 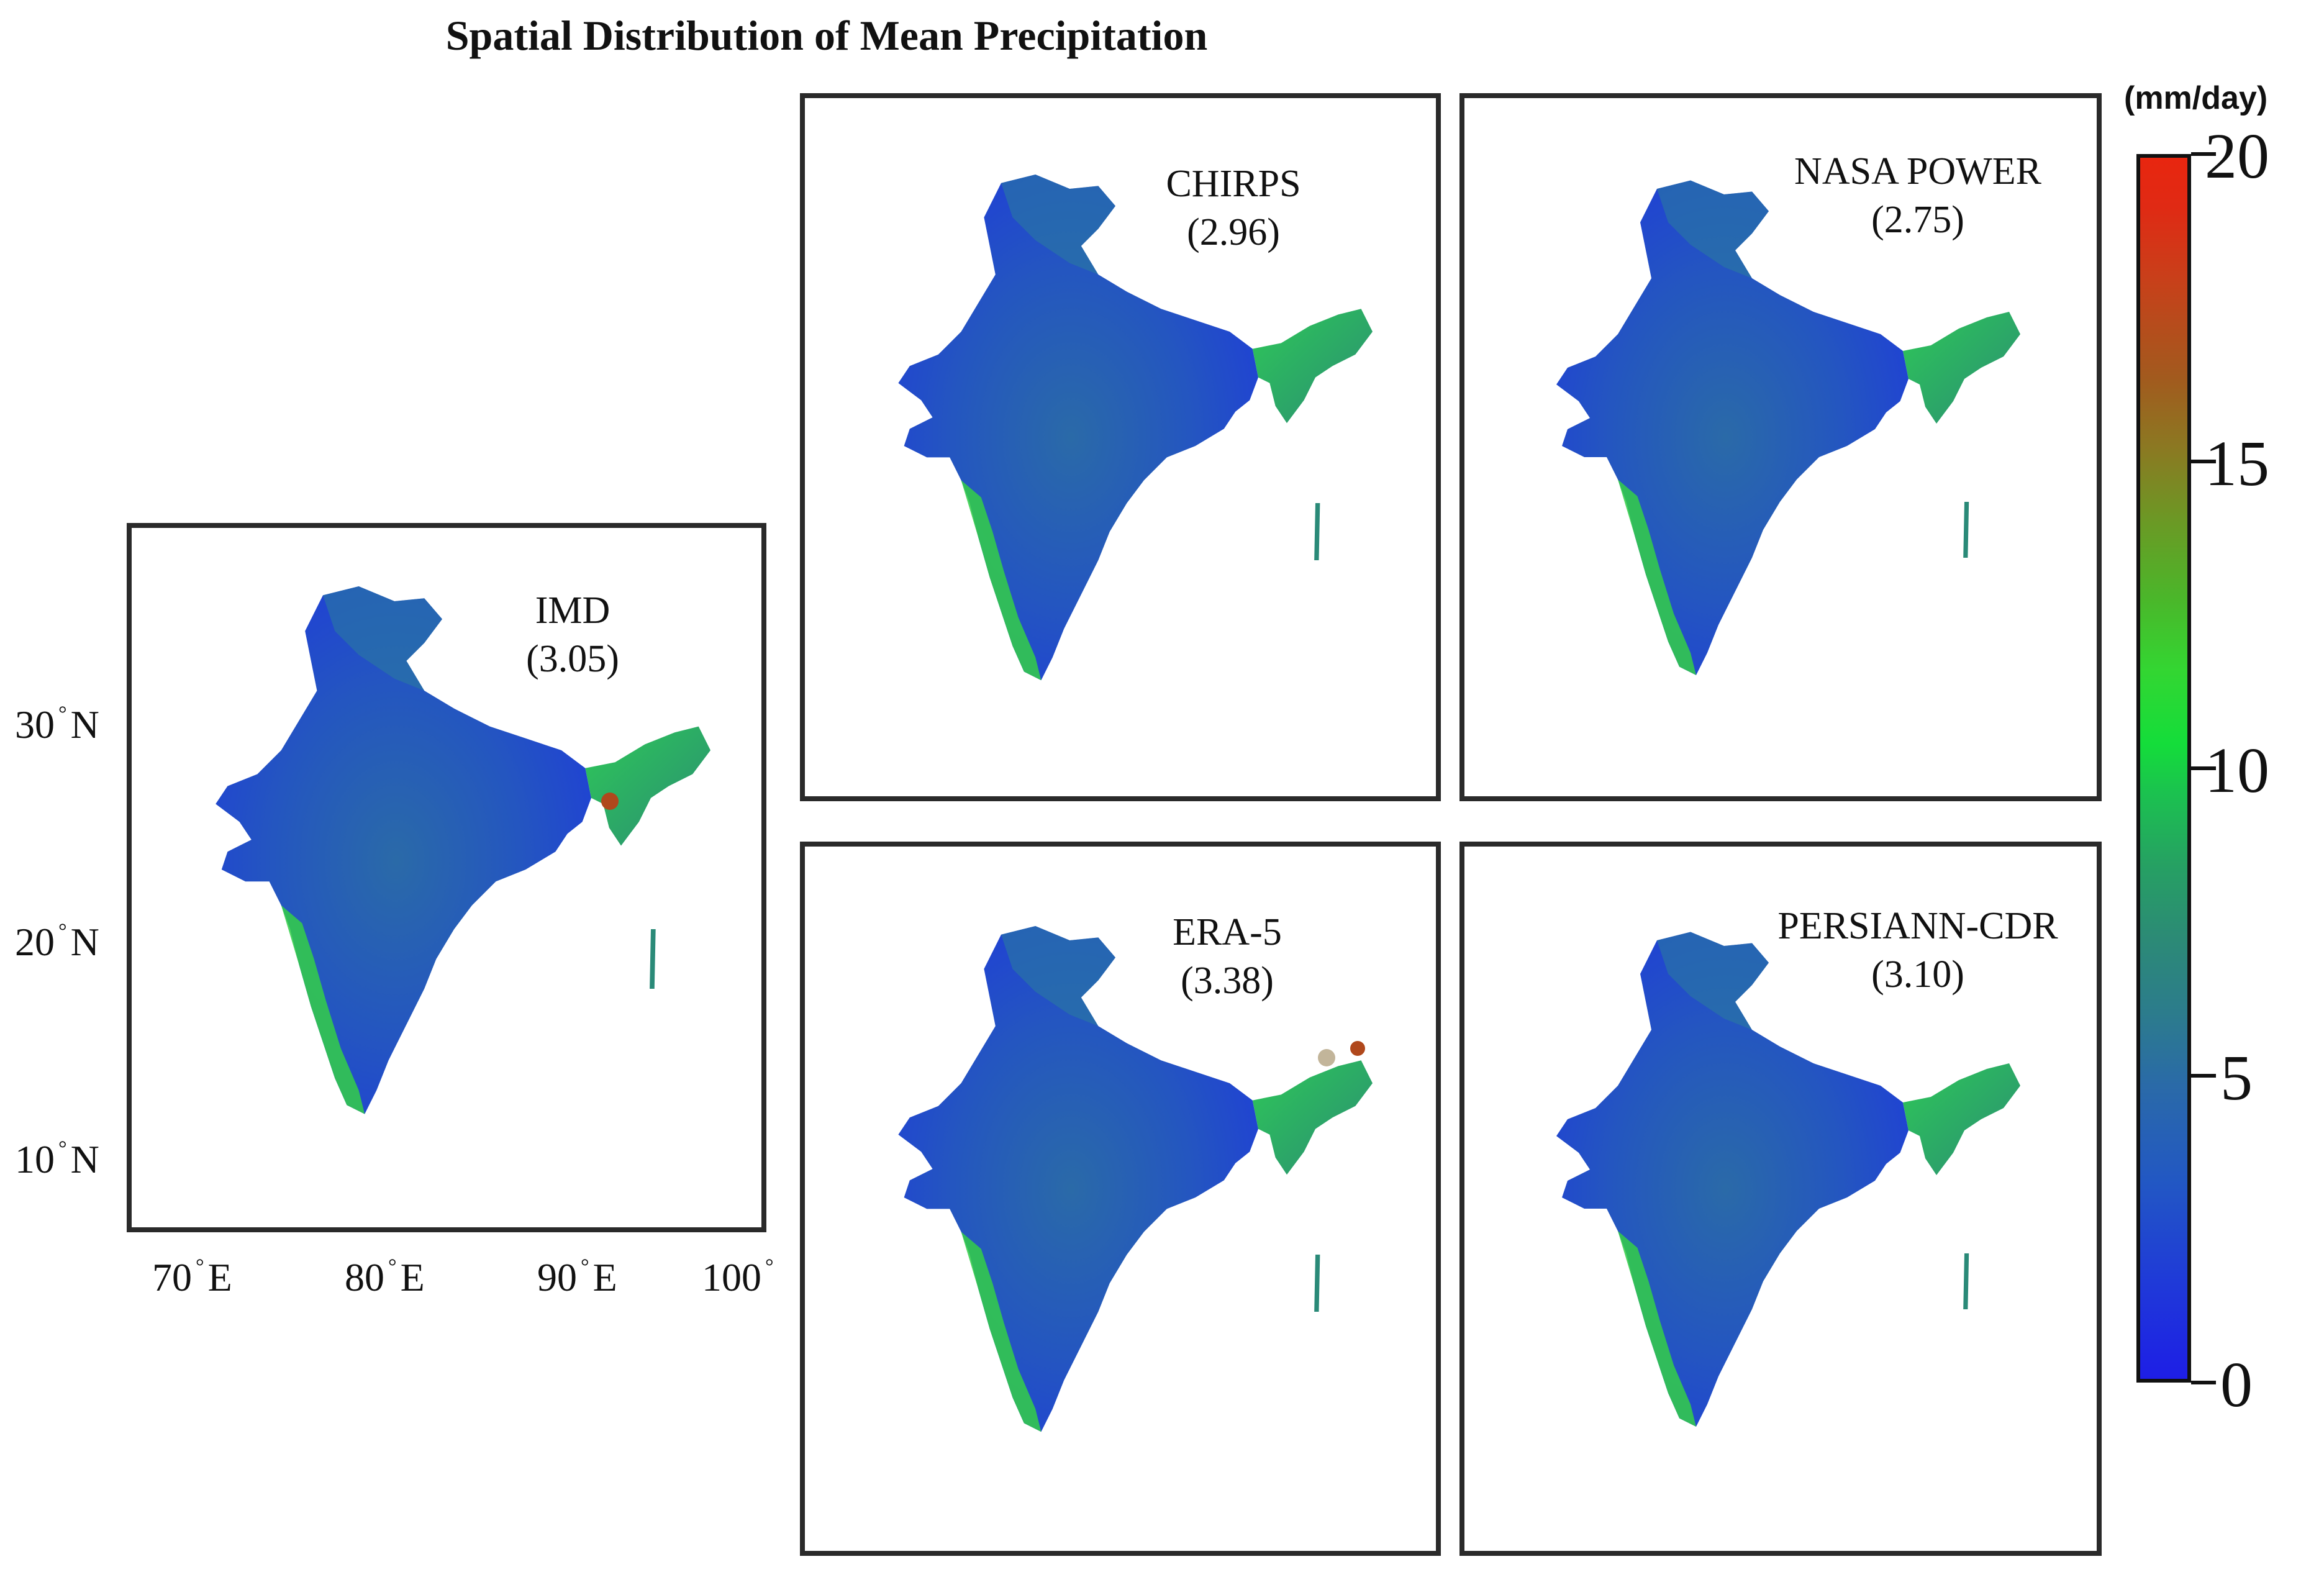 I want to click on map-panel-nasa-power: NASA POWER (2.75), so click(x=1781, y=447).